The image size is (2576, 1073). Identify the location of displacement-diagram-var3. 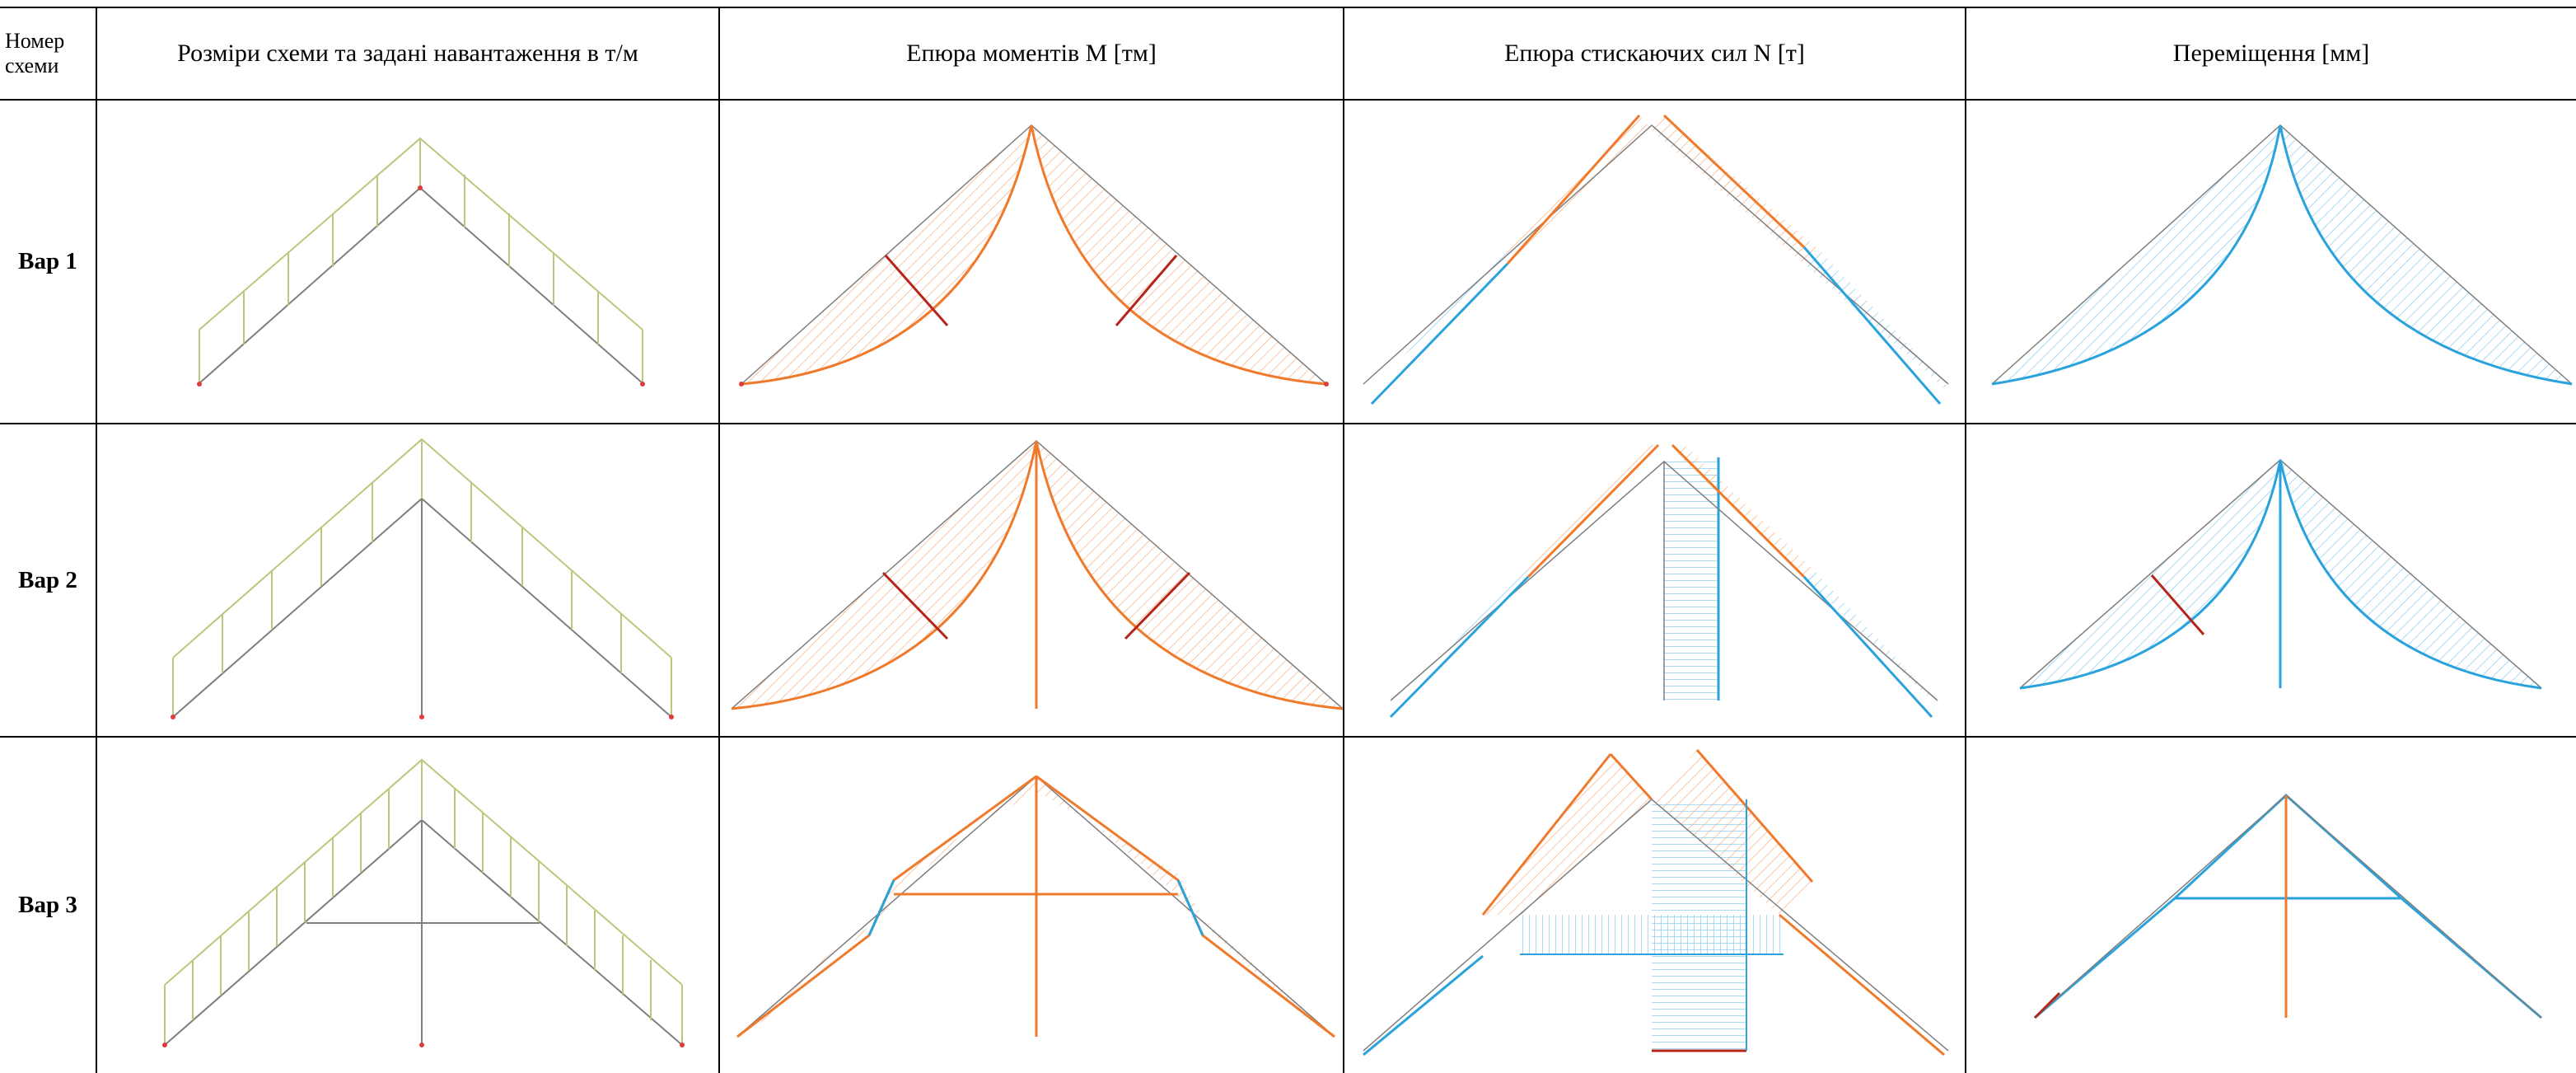
(2287, 906).